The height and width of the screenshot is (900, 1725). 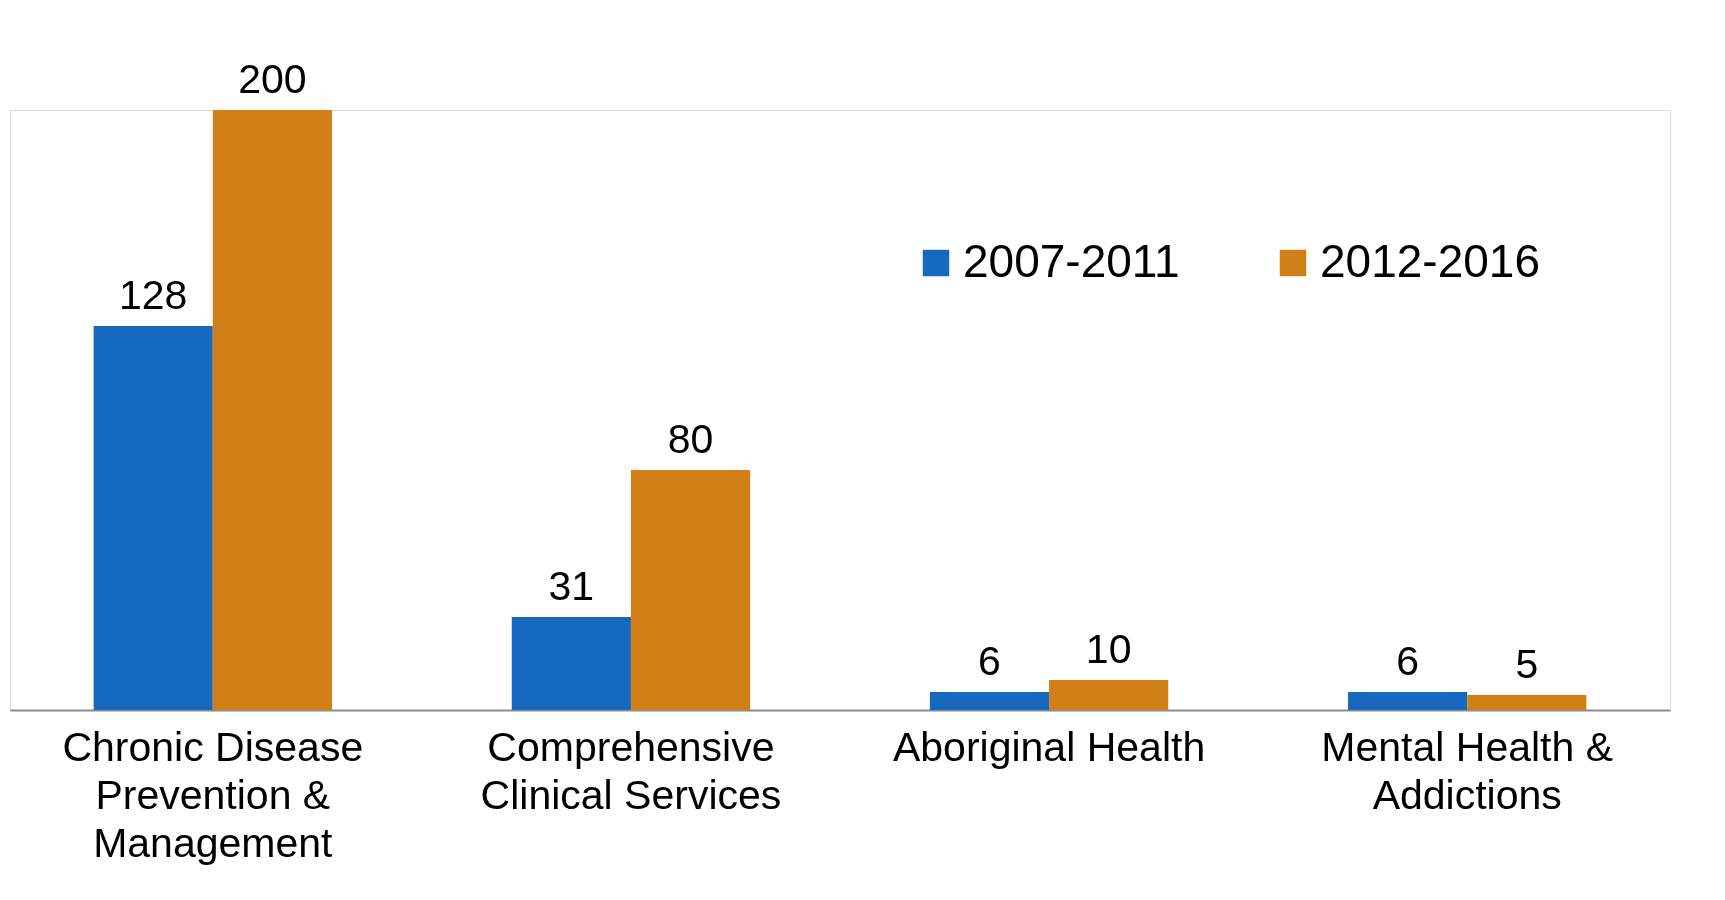 I want to click on data-label: 10, so click(x=1108, y=649).